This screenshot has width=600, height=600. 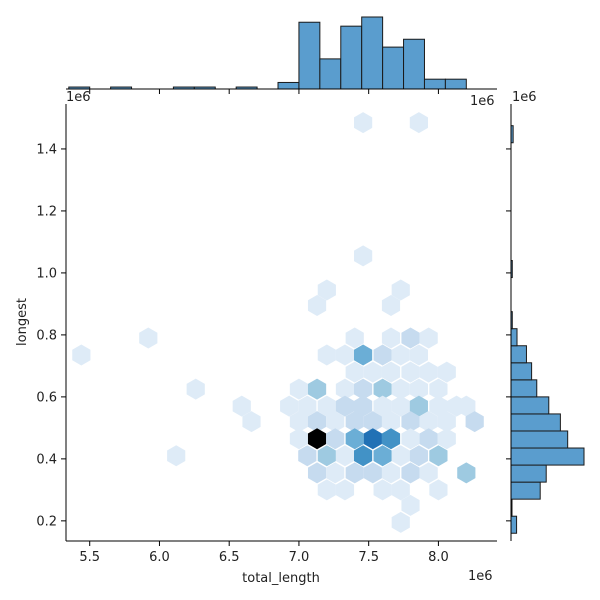 What do you see at coordinates (46, 273) in the screenshot?
I see `y-tick-label: 1.0` at bounding box center [46, 273].